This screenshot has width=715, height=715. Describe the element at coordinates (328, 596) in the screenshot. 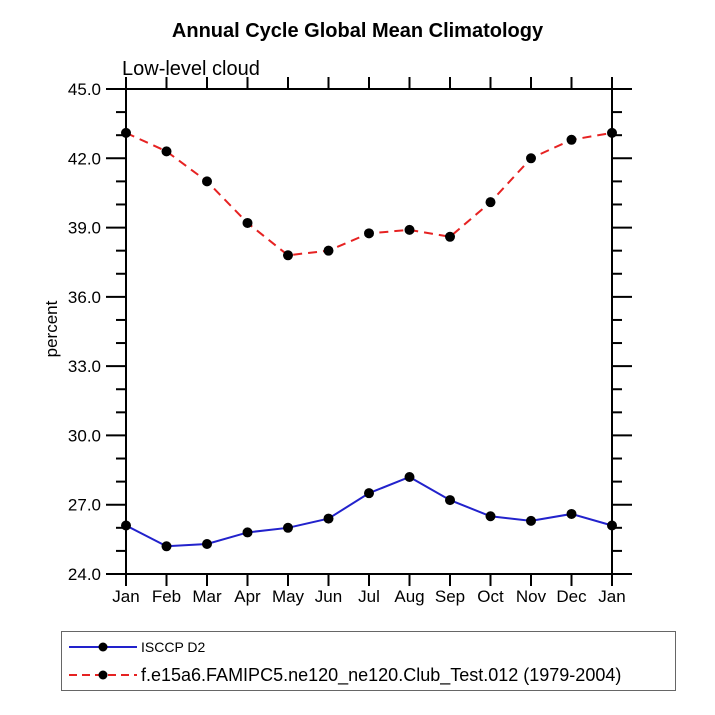

I see `x-tick-label: Jun` at that location.